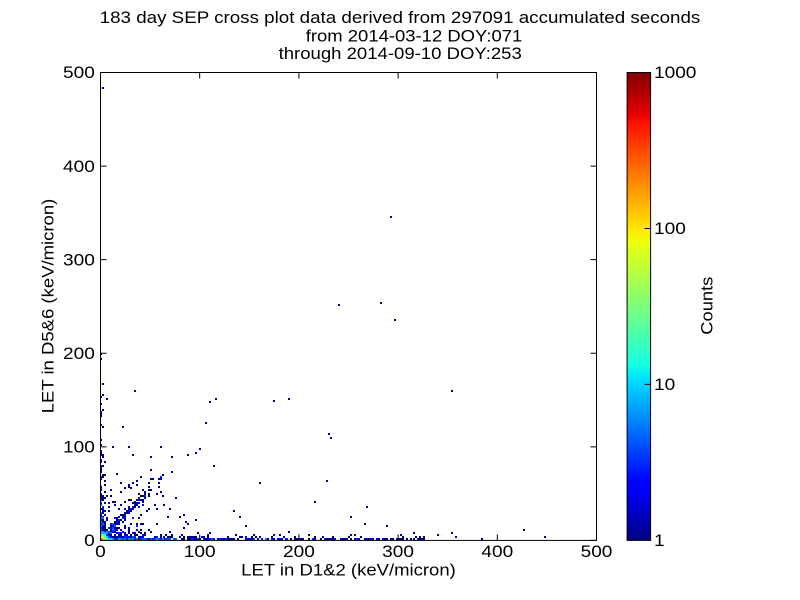 The image size is (800, 600). What do you see at coordinates (675, 72) in the screenshot?
I see `svg-text: 1000` at bounding box center [675, 72].